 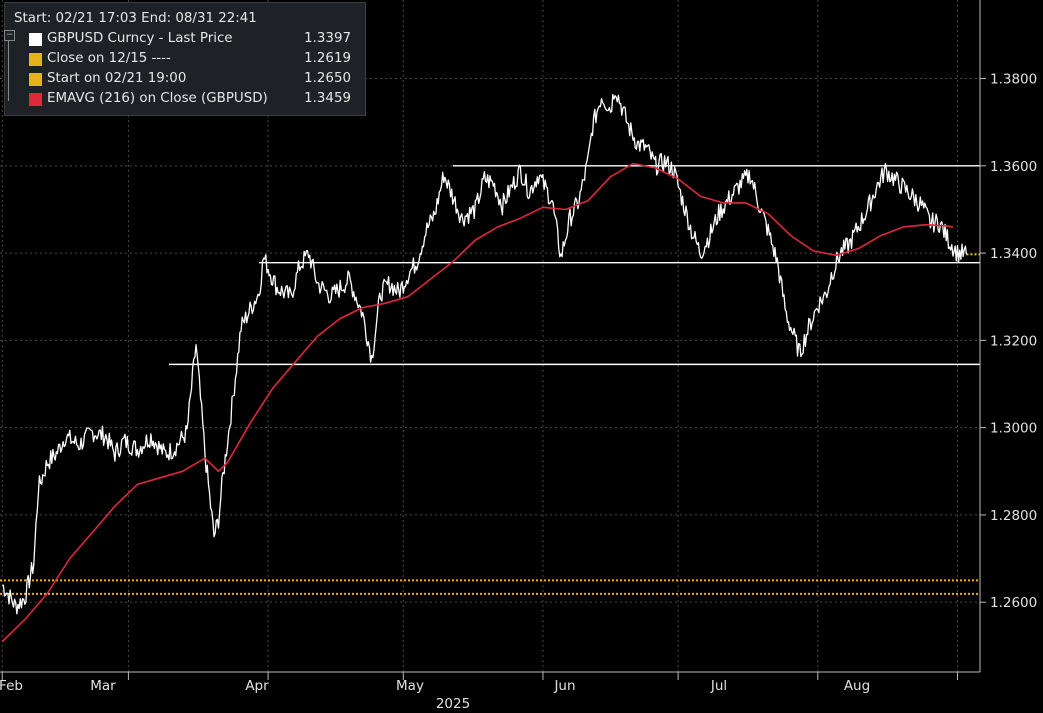 What do you see at coordinates (35, 59) in the screenshot?
I see `legend-swatch-close` at bounding box center [35, 59].